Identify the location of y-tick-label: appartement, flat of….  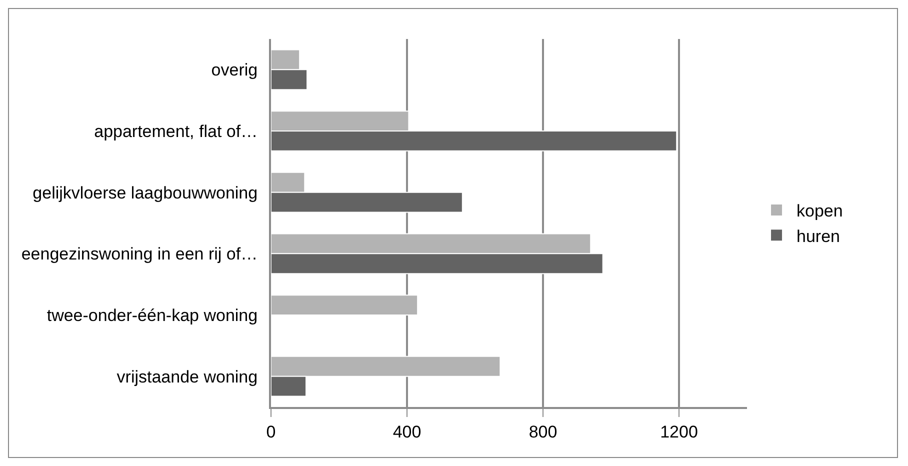
(176, 131).